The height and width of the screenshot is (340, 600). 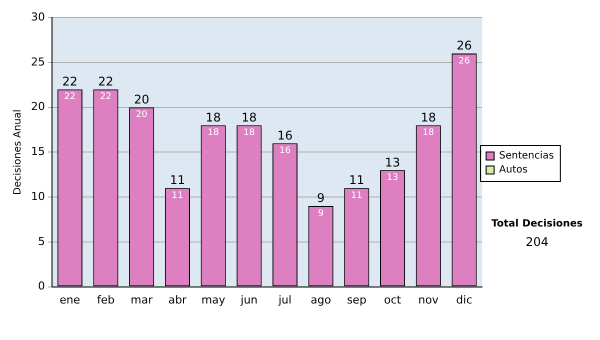 I want to click on x-tick-label: feb, so click(x=105, y=299).